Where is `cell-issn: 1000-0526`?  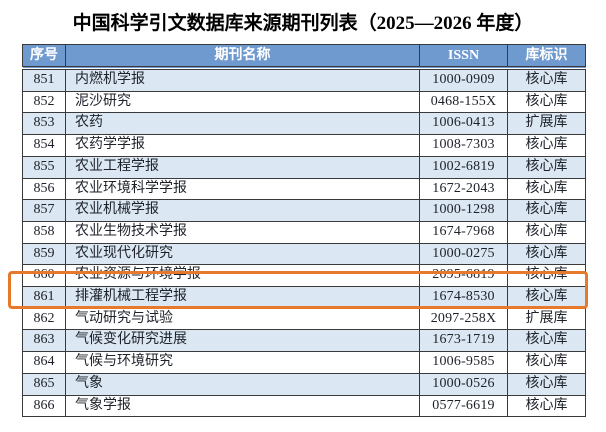 cell-issn: 1000-0526 is located at coordinates (463, 384).